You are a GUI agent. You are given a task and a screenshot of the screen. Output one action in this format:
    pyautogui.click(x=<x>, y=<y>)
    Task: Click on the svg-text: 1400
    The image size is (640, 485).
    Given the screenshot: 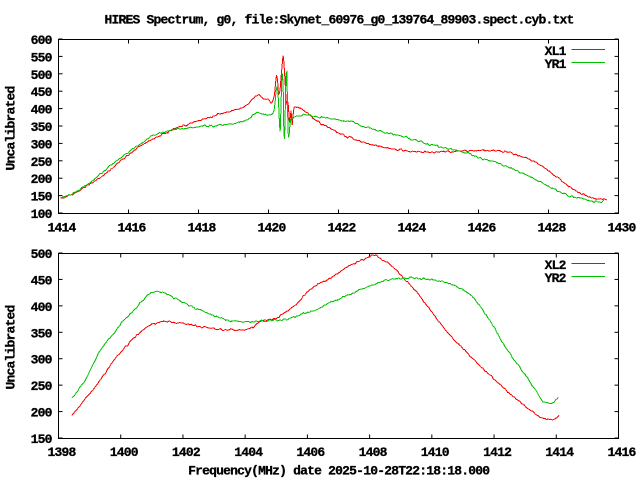 What is the action you would take?
    pyautogui.click(x=124, y=452)
    